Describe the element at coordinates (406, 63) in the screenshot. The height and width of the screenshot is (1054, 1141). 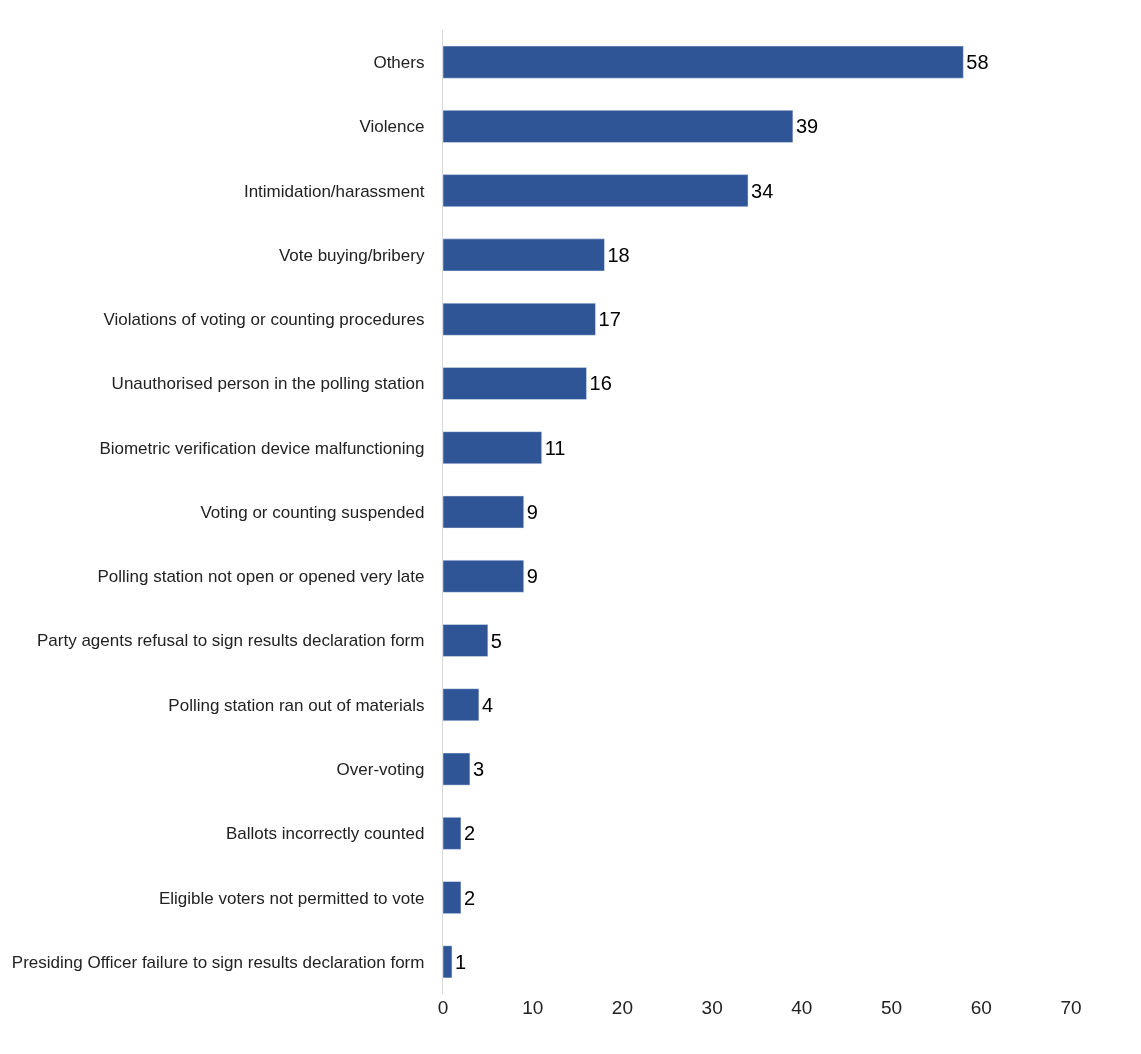
I see `y-tick-label: Others` at that location.